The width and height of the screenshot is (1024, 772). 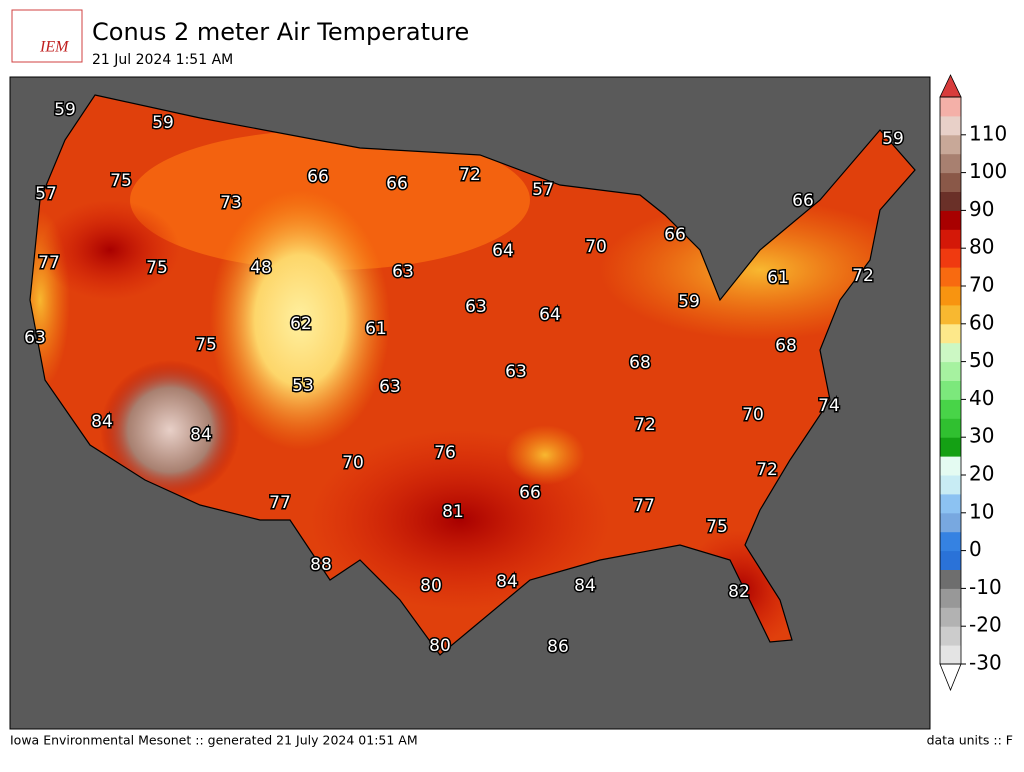 What do you see at coordinates (973, 383) in the screenshot?
I see `colorbar: -30 -20 -10 0 10 20 30 40 50 60 70 80 90 100 110` at bounding box center [973, 383].